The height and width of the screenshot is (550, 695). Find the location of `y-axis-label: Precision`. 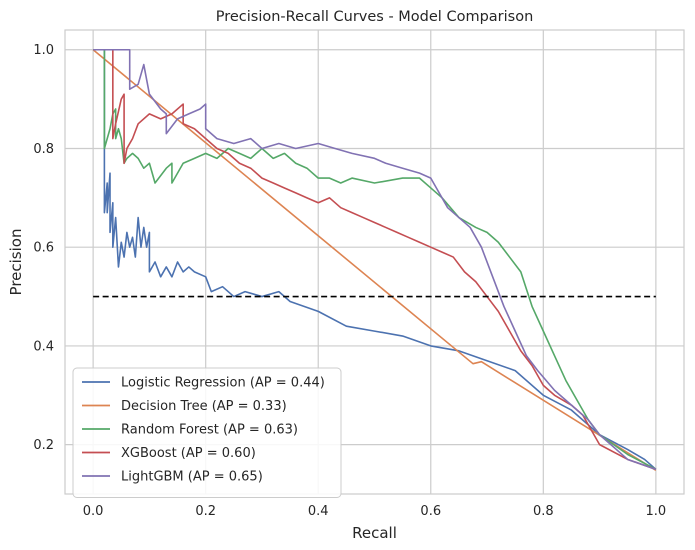

y-axis-label: Precision is located at coordinates (16, 262).